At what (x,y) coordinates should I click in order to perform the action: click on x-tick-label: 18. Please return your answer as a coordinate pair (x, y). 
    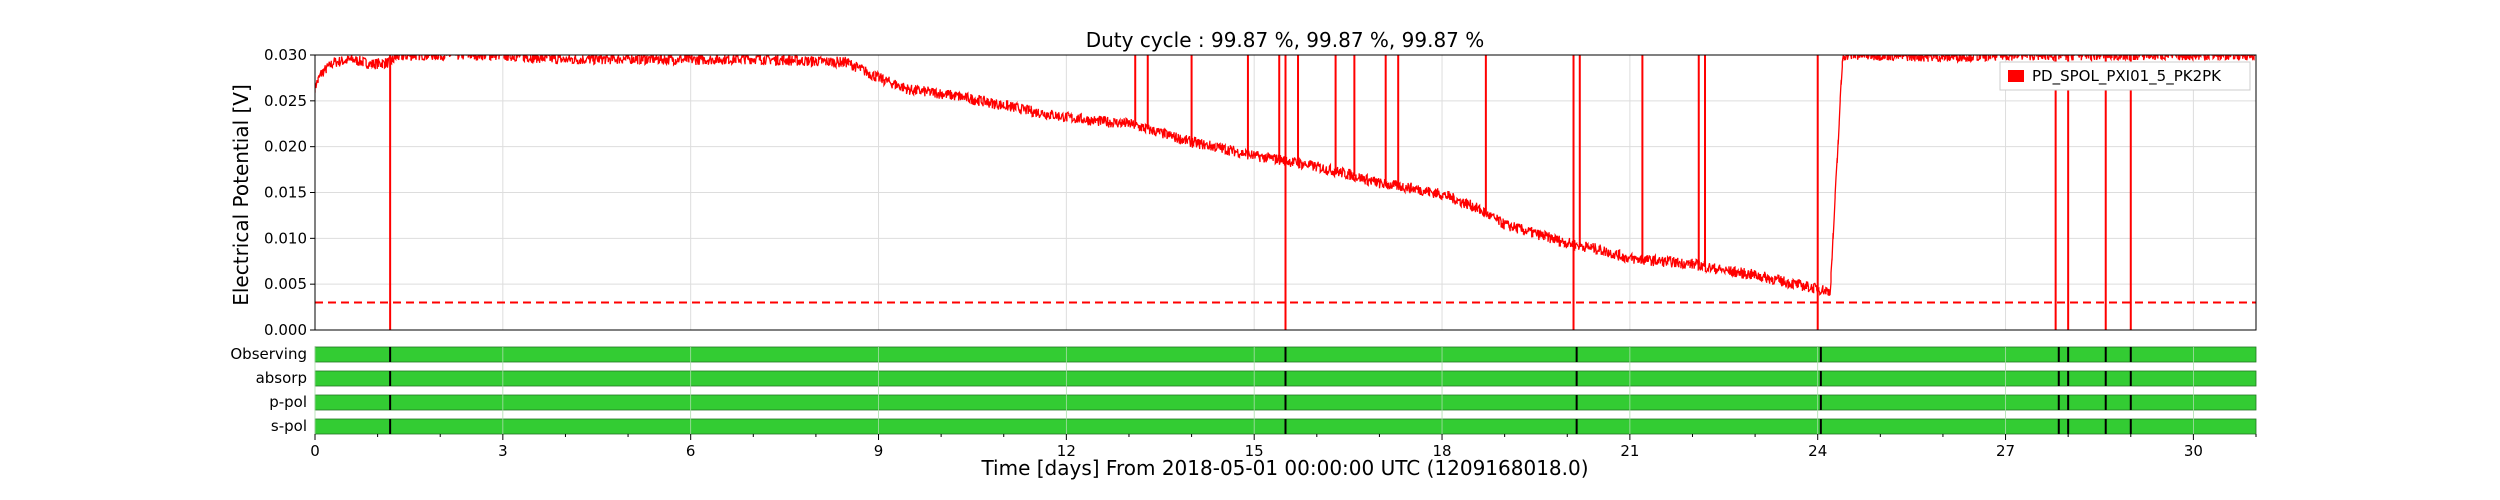
    Looking at the image, I should click on (1441, 451).